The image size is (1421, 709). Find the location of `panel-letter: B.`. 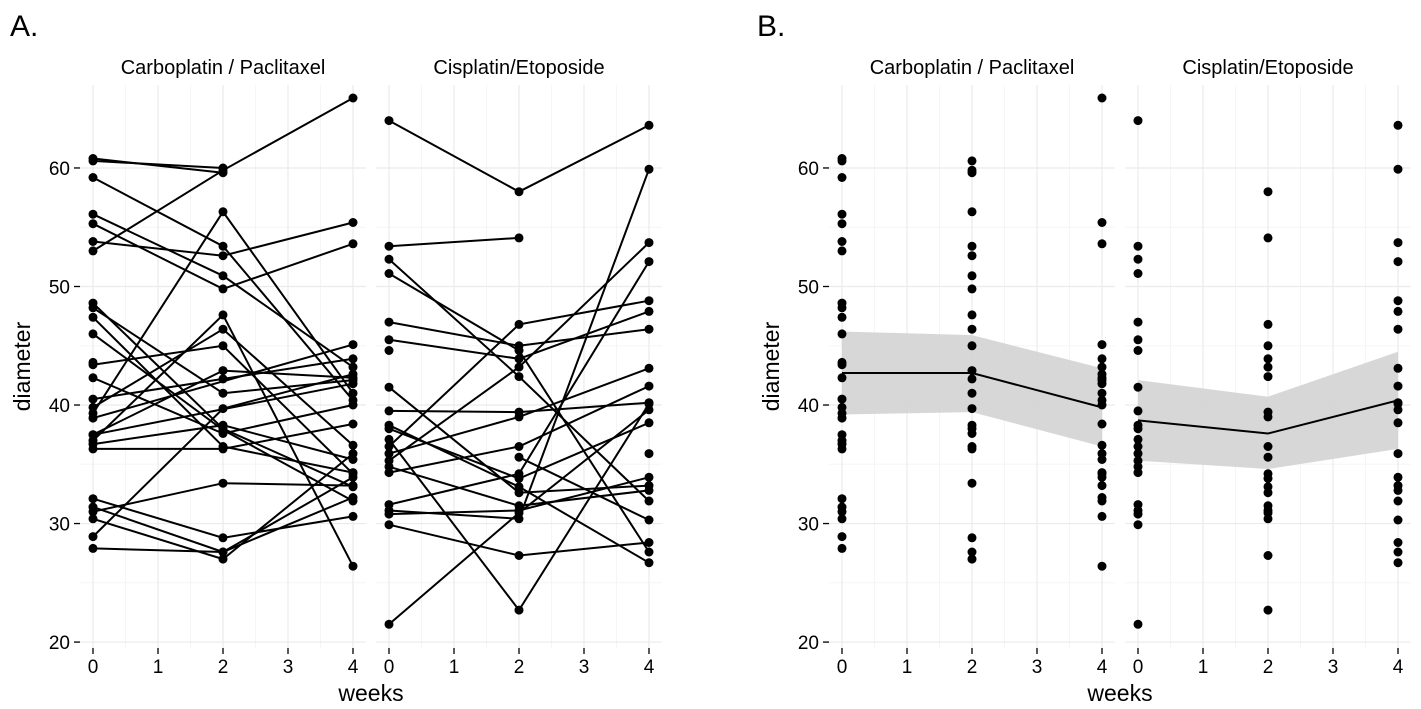

panel-letter: B. is located at coordinates (771, 26).